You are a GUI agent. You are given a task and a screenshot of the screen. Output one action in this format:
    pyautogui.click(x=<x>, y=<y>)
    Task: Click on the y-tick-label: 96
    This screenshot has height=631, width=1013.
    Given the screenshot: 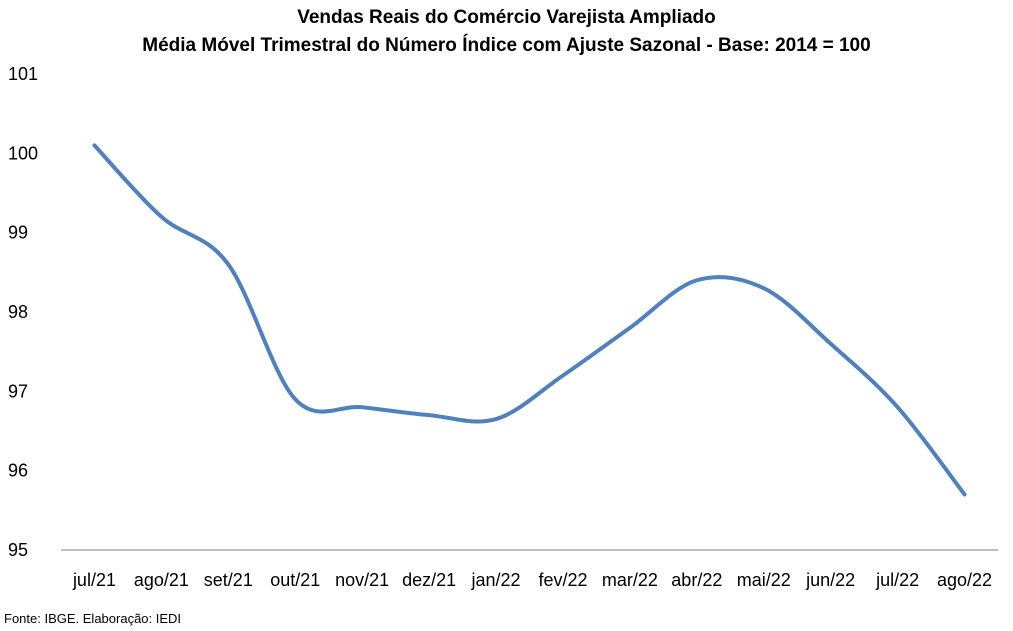 What is the action you would take?
    pyautogui.click(x=18, y=471)
    